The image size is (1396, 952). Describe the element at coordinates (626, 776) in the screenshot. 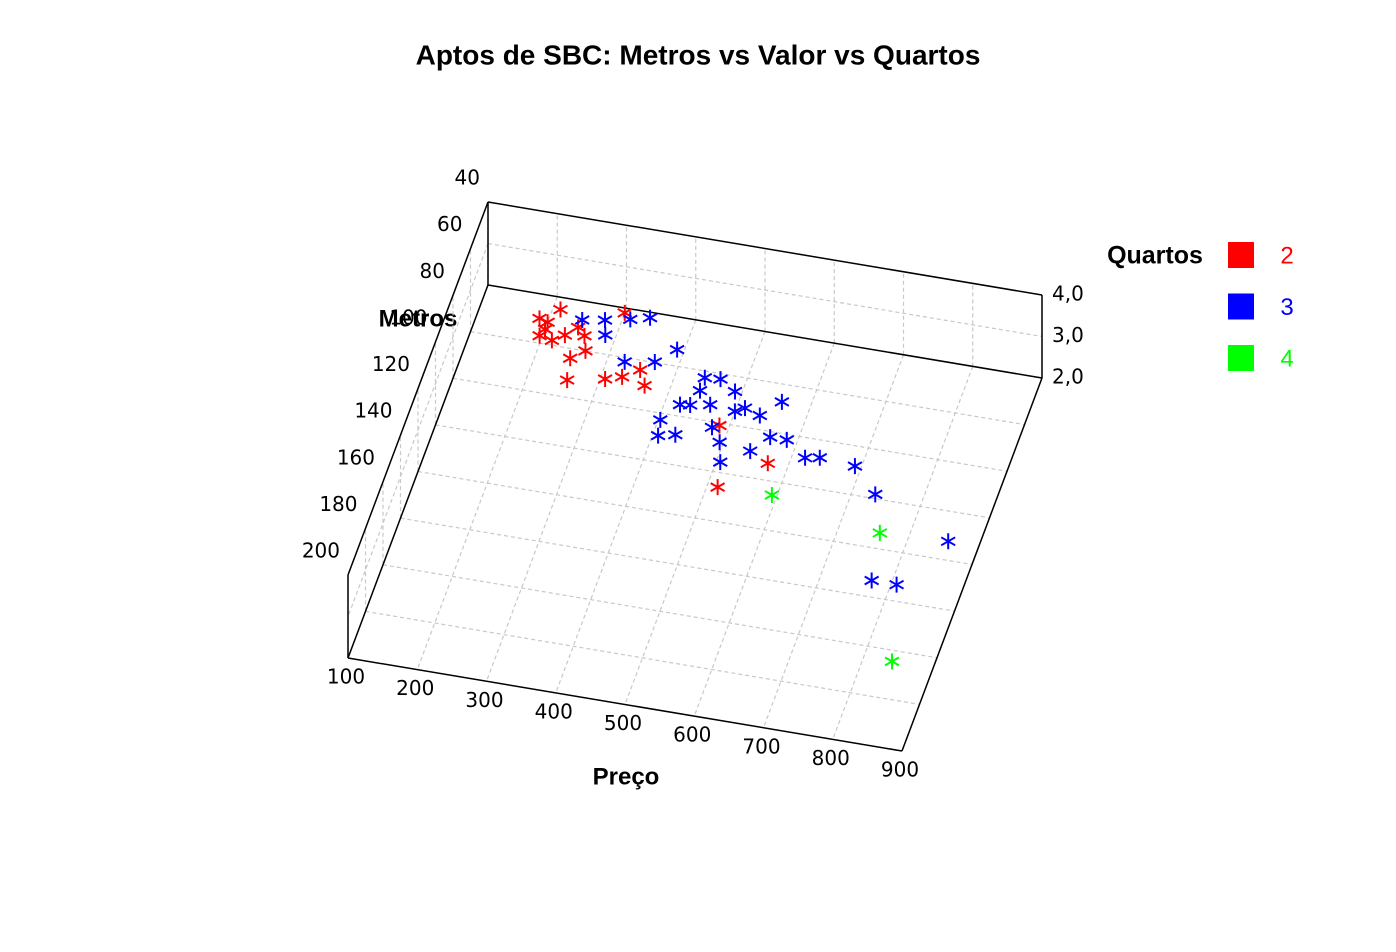

I see `x-axis-title: Preço` at that location.